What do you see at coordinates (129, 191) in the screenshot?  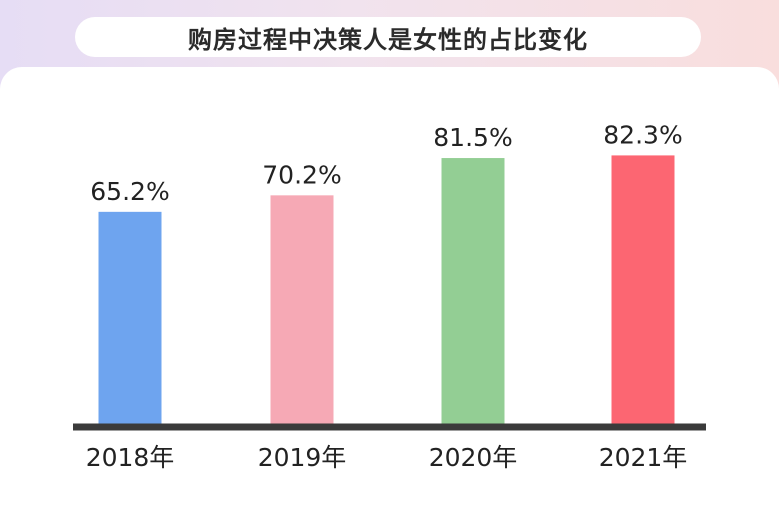 I see `data-label-0: 65.2%` at bounding box center [129, 191].